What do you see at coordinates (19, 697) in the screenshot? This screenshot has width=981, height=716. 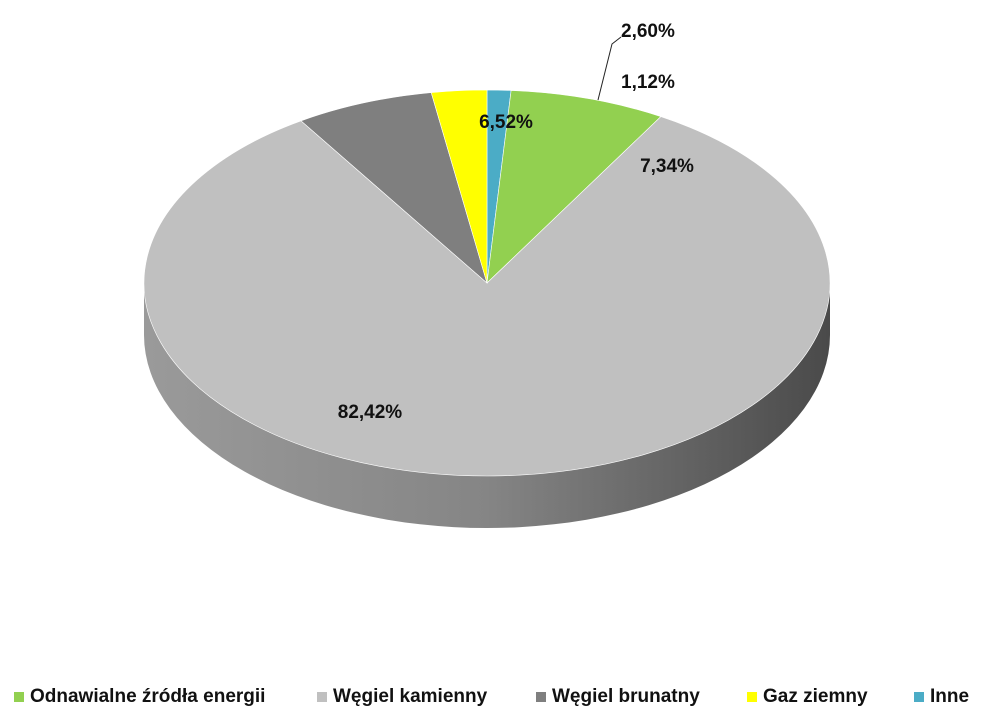 I see `legend-swatch-odnawialne` at bounding box center [19, 697].